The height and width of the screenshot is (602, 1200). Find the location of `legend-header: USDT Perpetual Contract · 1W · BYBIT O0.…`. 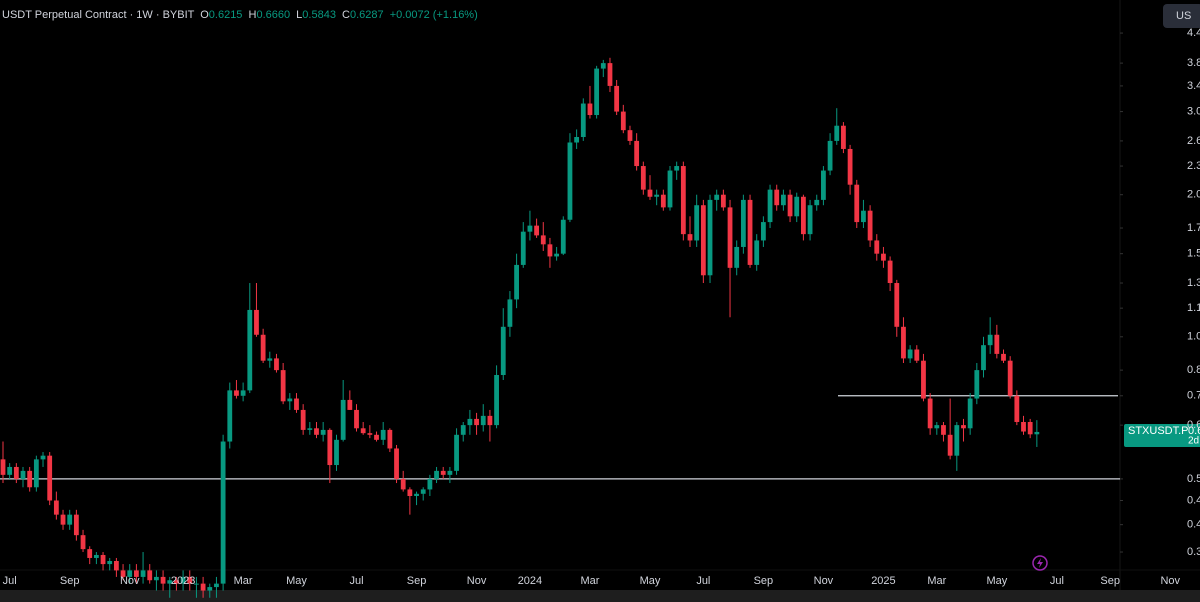

legend-header: USDT Perpetual Contract · 1W · BYBIT O0.… is located at coordinates (240, 15).